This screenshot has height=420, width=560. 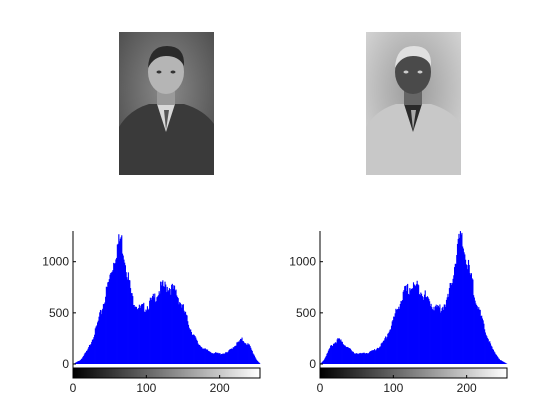 What do you see at coordinates (166, 373) in the screenshot?
I see `grayscale-colorbar` at bounding box center [166, 373].